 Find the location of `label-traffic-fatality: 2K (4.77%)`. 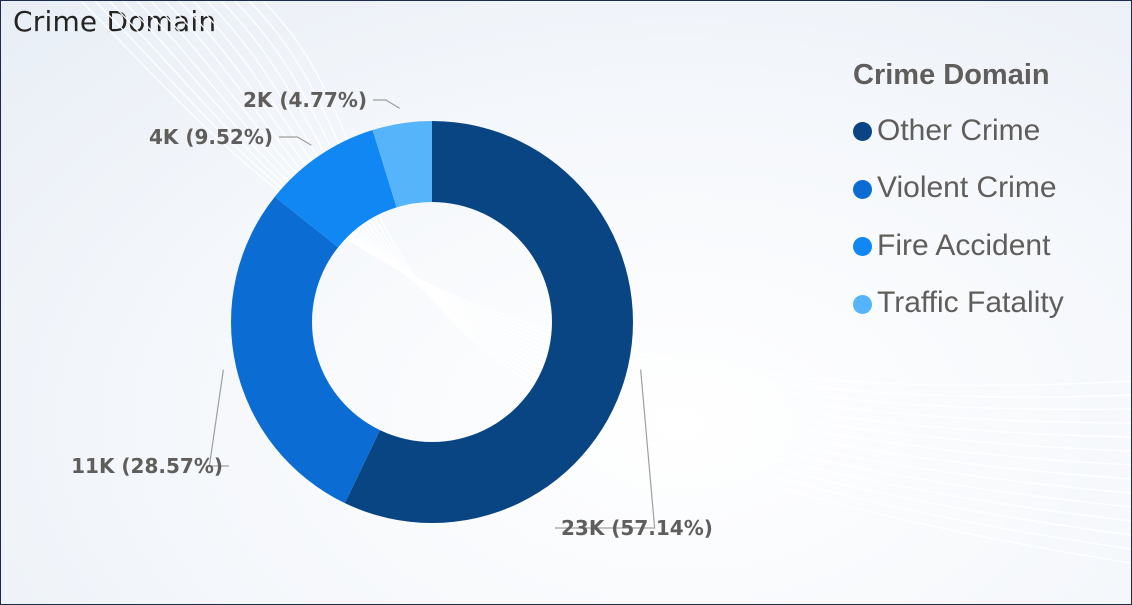

label-traffic-fatality: 2K (4.77%) is located at coordinates (305, 100).